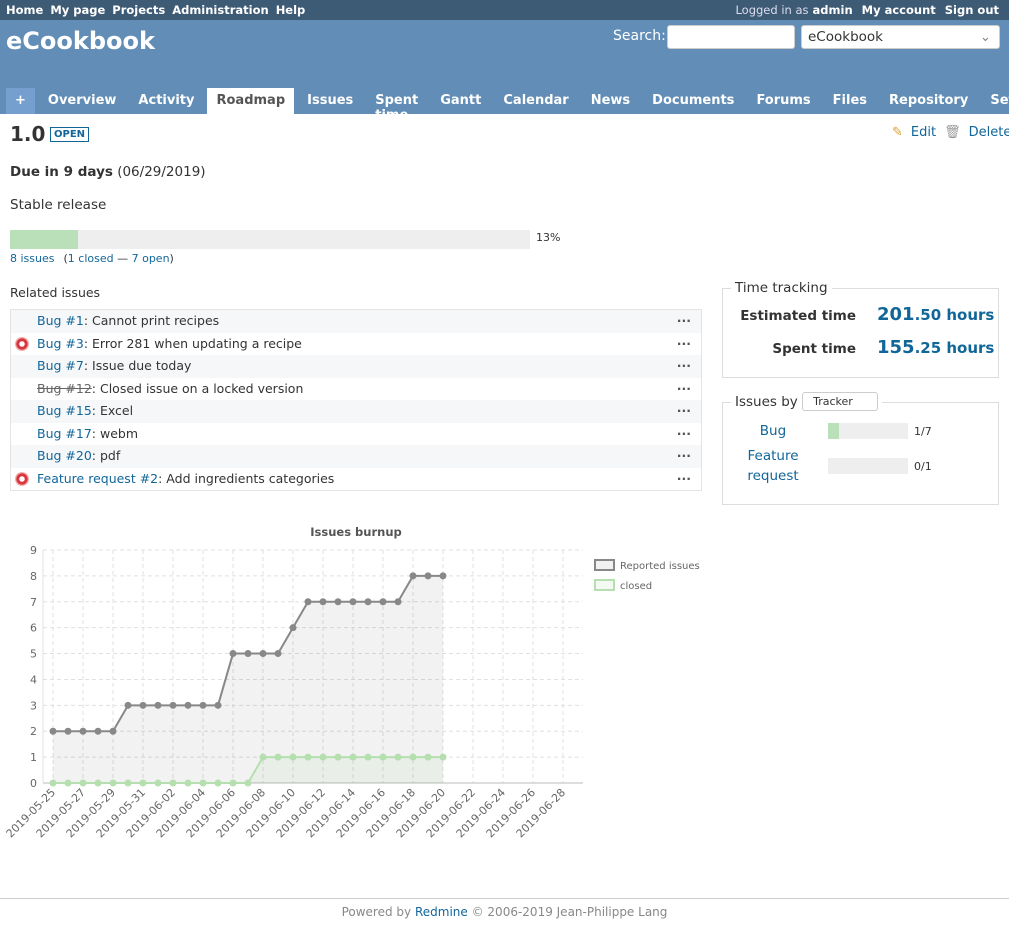 The image size is (1009, 927). Describe the element at coordinates (78, 10) in the screenshot. I see `top-menu-link: My page` at that location.